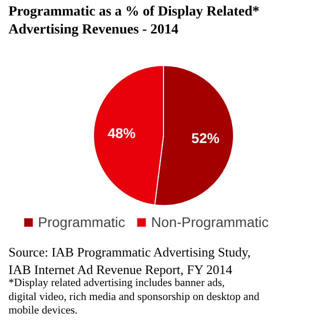  What do you see at coordinates (82, 222) in the screenshot?
I see `legend-label: Programmatic` at bounding box center [82, 222].